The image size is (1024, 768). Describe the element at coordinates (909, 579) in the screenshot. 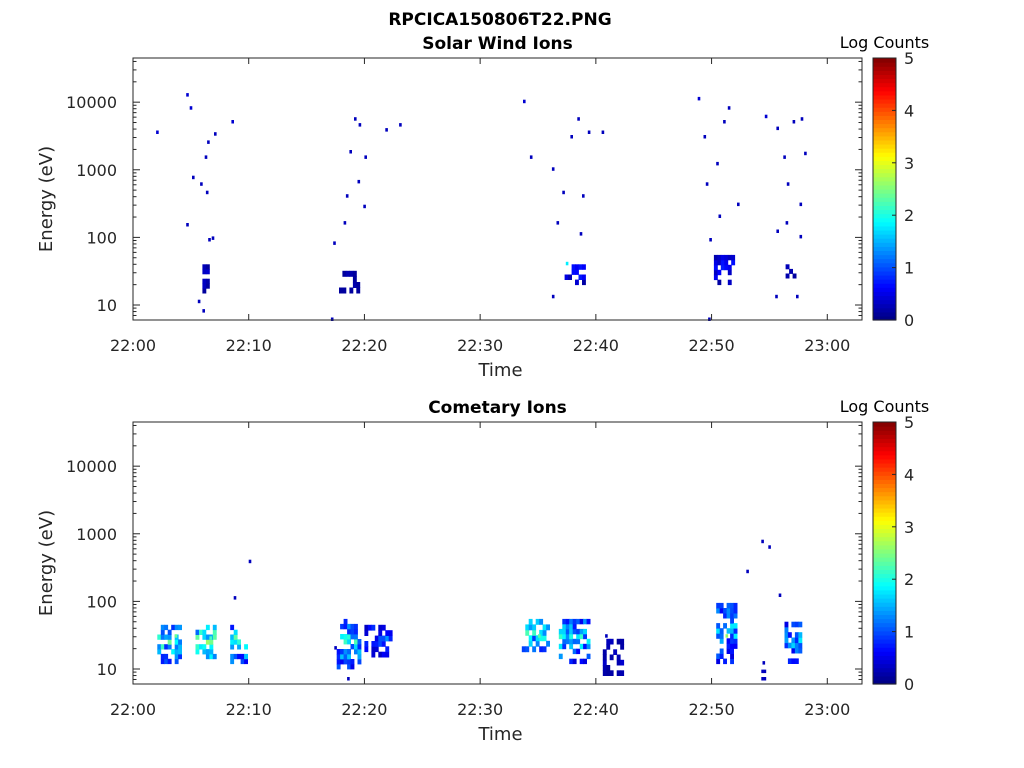

I see `colorbar-tick-label: 2` at that location.